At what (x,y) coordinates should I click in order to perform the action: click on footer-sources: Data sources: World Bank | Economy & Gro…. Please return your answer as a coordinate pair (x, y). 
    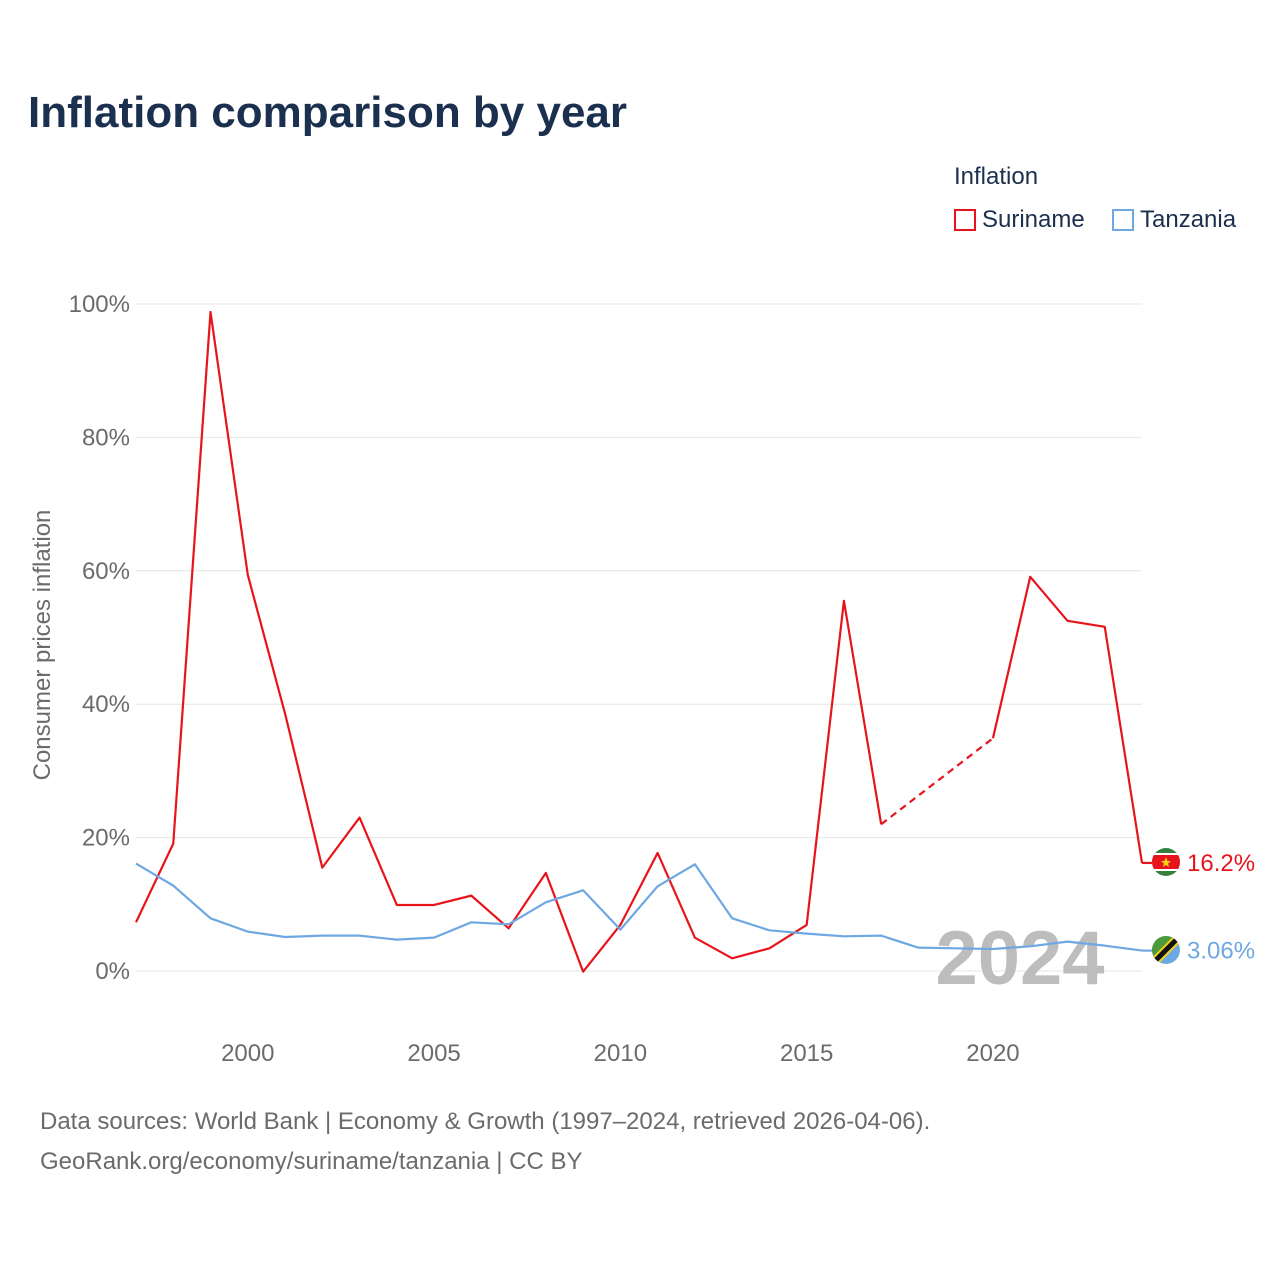
    Looking at the image, I should click on (485, 1121).